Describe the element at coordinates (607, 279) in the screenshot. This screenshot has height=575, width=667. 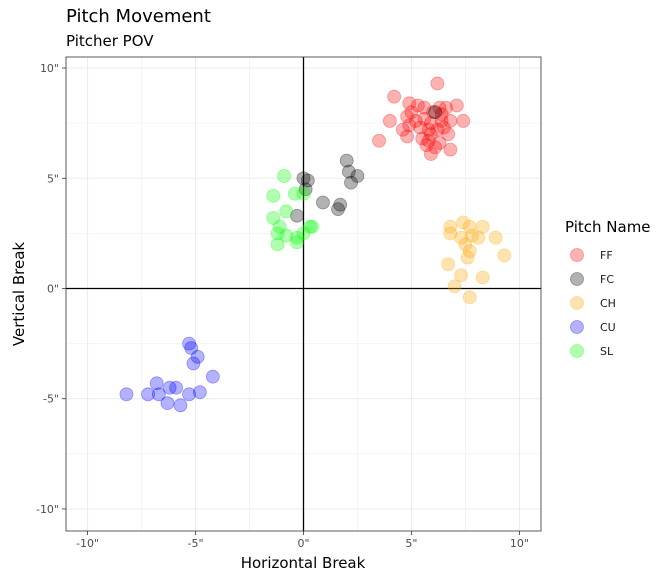
I see `legend-label-fc: FC` at that location.